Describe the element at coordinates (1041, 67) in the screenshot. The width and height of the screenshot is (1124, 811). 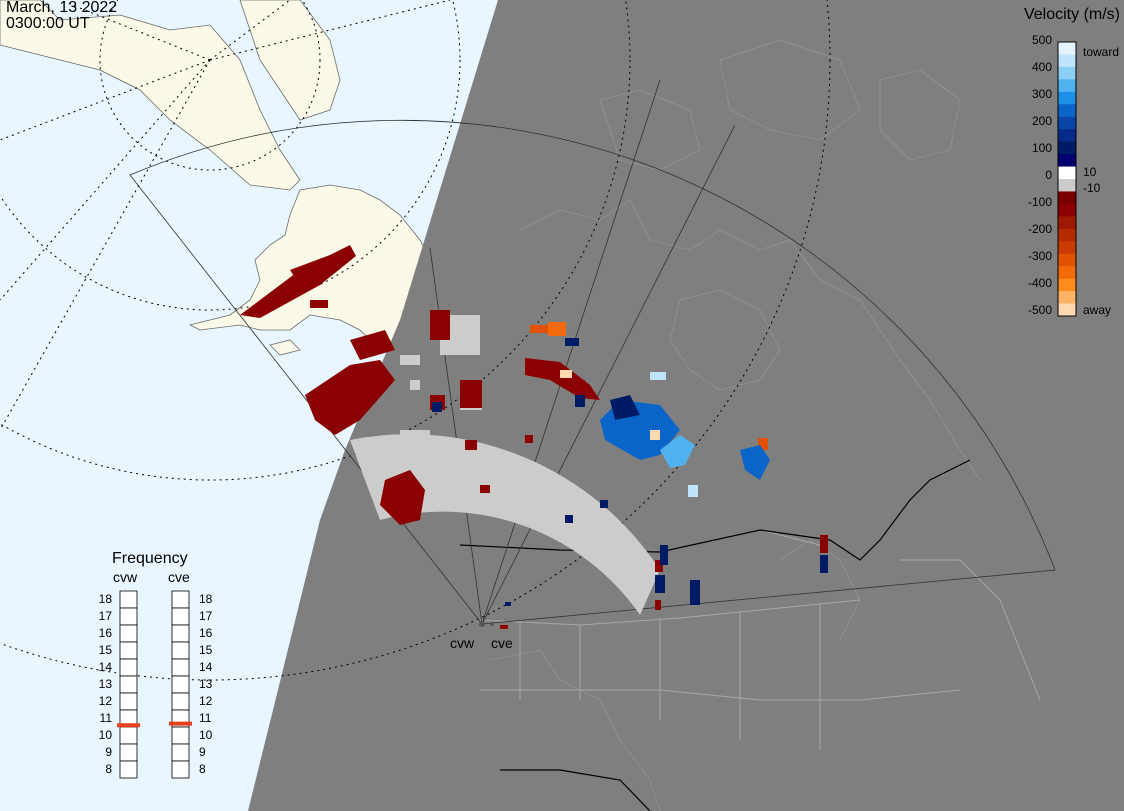
I see `colorbar-tick-label: 400` at that location.